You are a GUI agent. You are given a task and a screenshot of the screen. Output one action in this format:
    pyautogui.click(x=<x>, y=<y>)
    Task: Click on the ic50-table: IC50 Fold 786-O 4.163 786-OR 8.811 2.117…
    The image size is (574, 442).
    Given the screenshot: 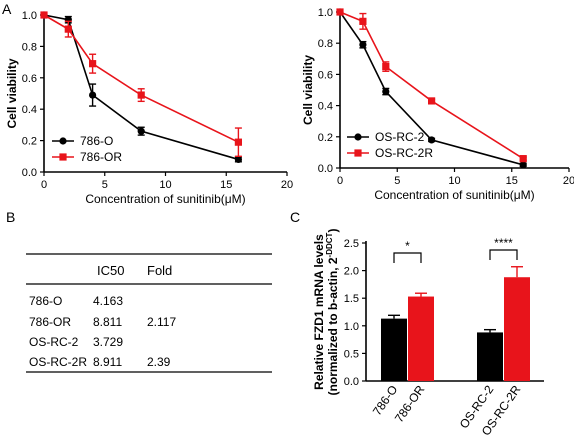 What is the action you would take?
    pyautogui.click(x=149, y=313)
    